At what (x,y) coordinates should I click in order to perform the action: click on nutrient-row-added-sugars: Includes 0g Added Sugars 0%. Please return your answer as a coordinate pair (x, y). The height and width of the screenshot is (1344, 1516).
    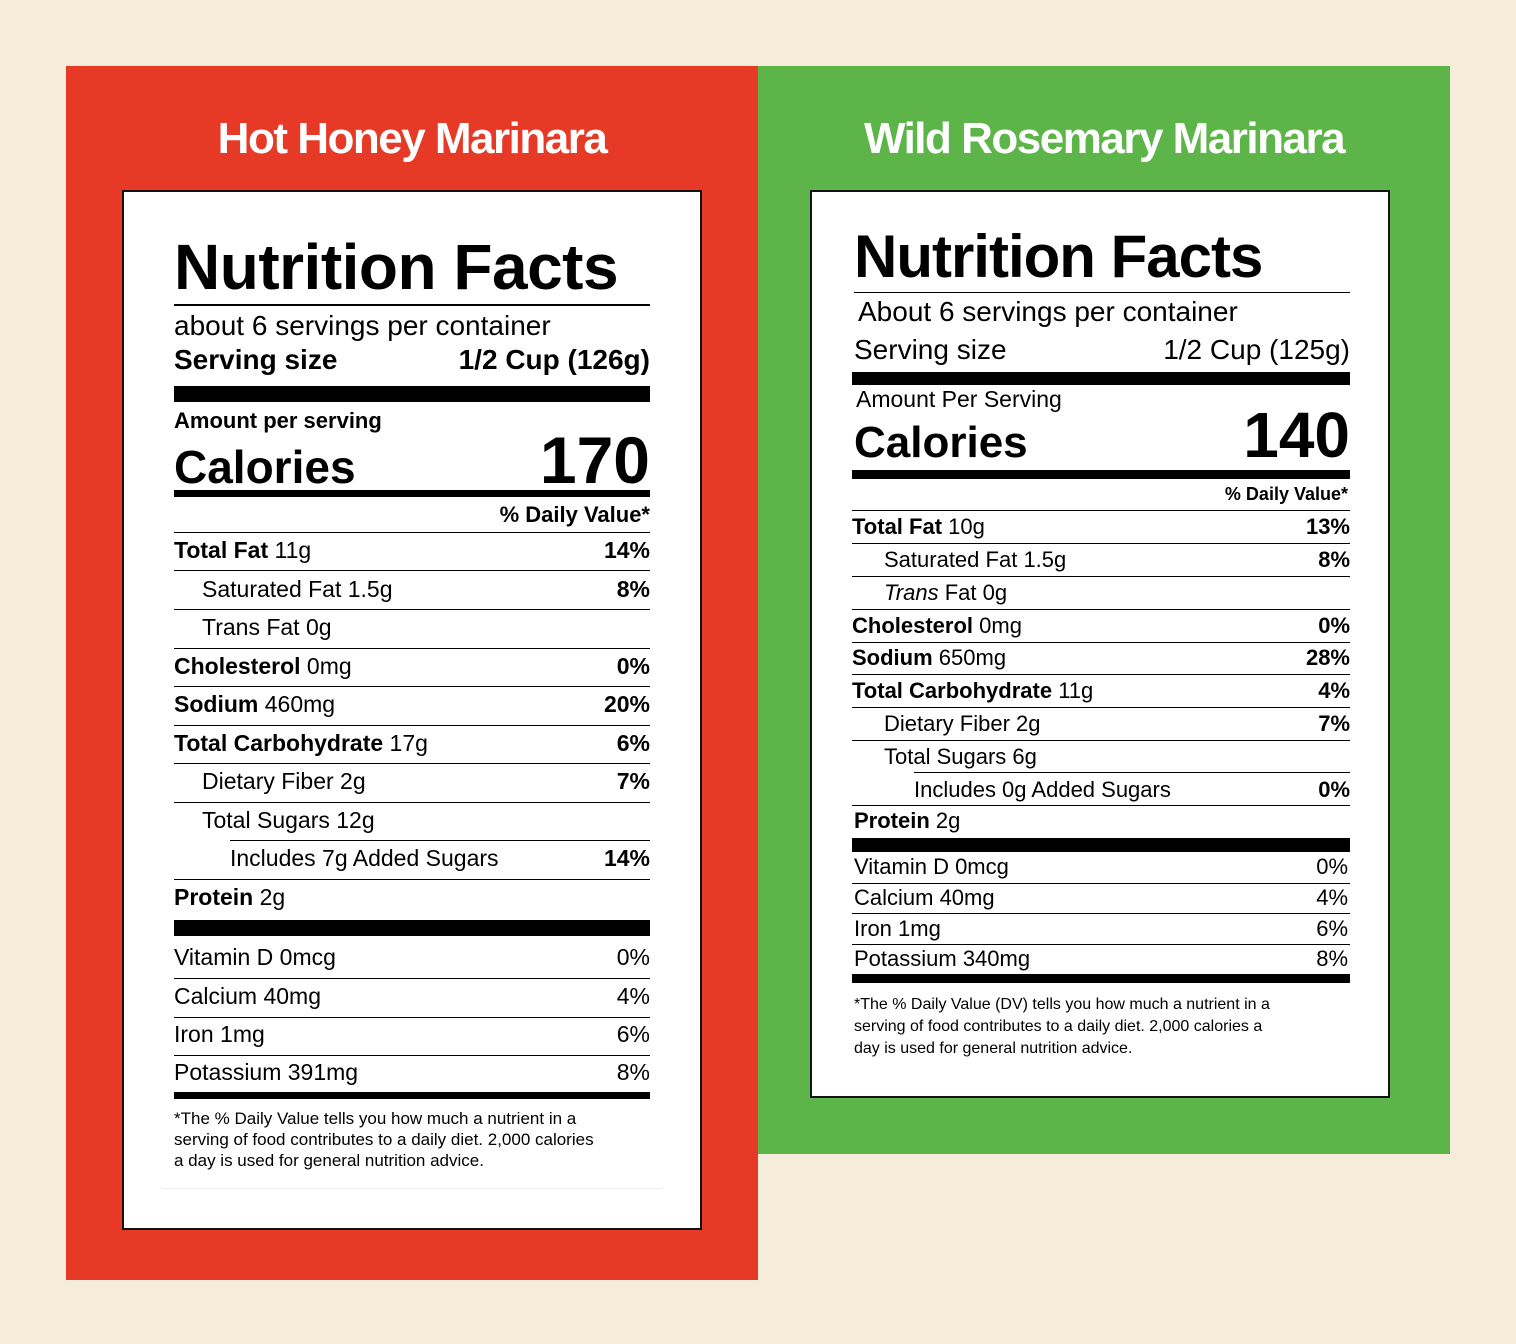
    Looking at the image, I should click on (1132, 790).